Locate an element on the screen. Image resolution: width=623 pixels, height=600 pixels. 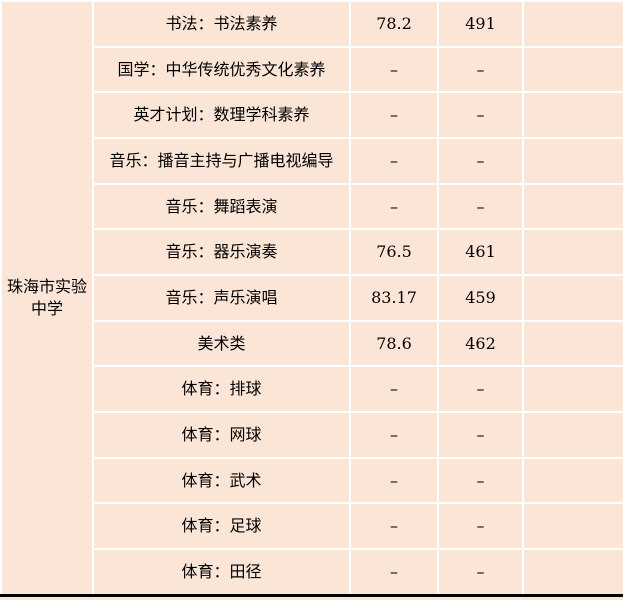
program-cell: 体育：田径 is located at coordinates (221, 572).